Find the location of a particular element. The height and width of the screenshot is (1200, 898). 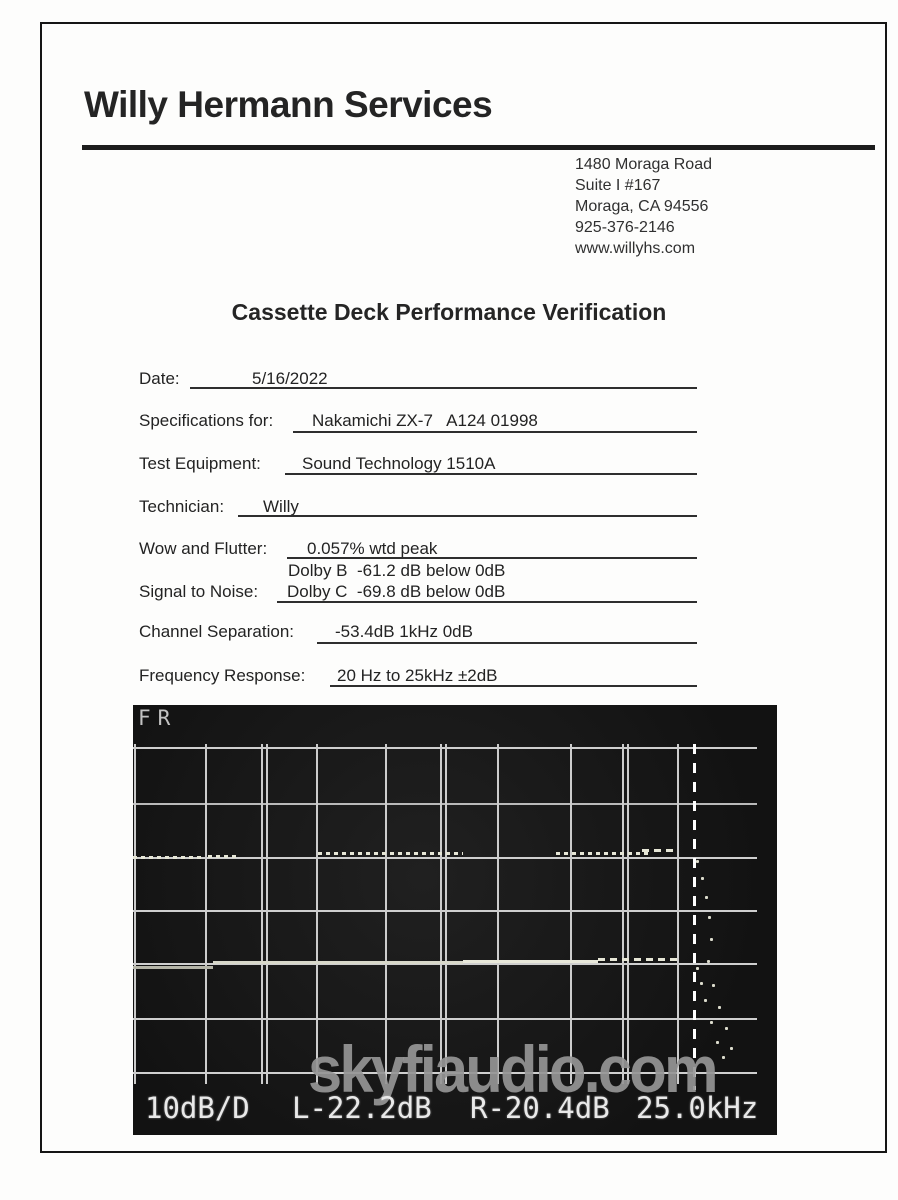

readout-right-level: R-20.4dB is located at coordinates (540, 1108).